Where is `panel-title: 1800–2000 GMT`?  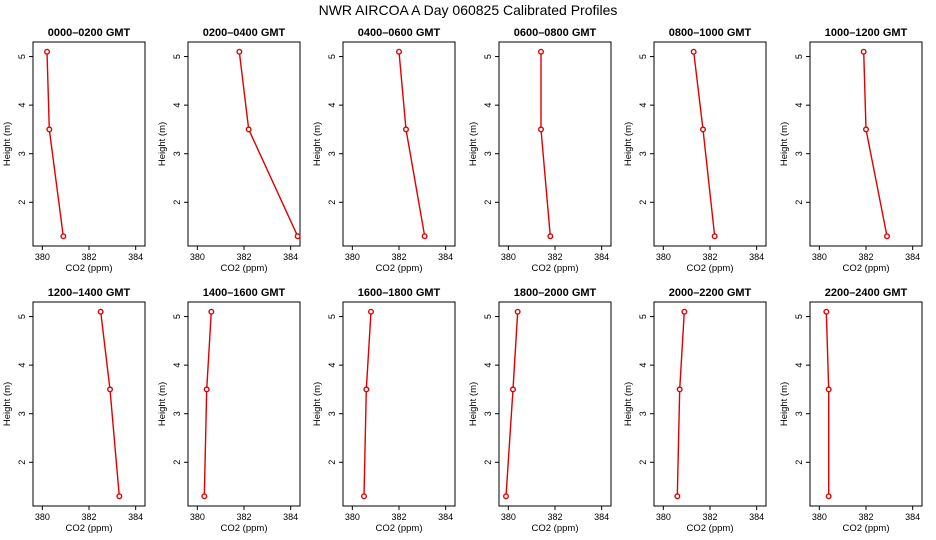
panel-title: 1800–2000 GMT is located at coordinates (555, 293).